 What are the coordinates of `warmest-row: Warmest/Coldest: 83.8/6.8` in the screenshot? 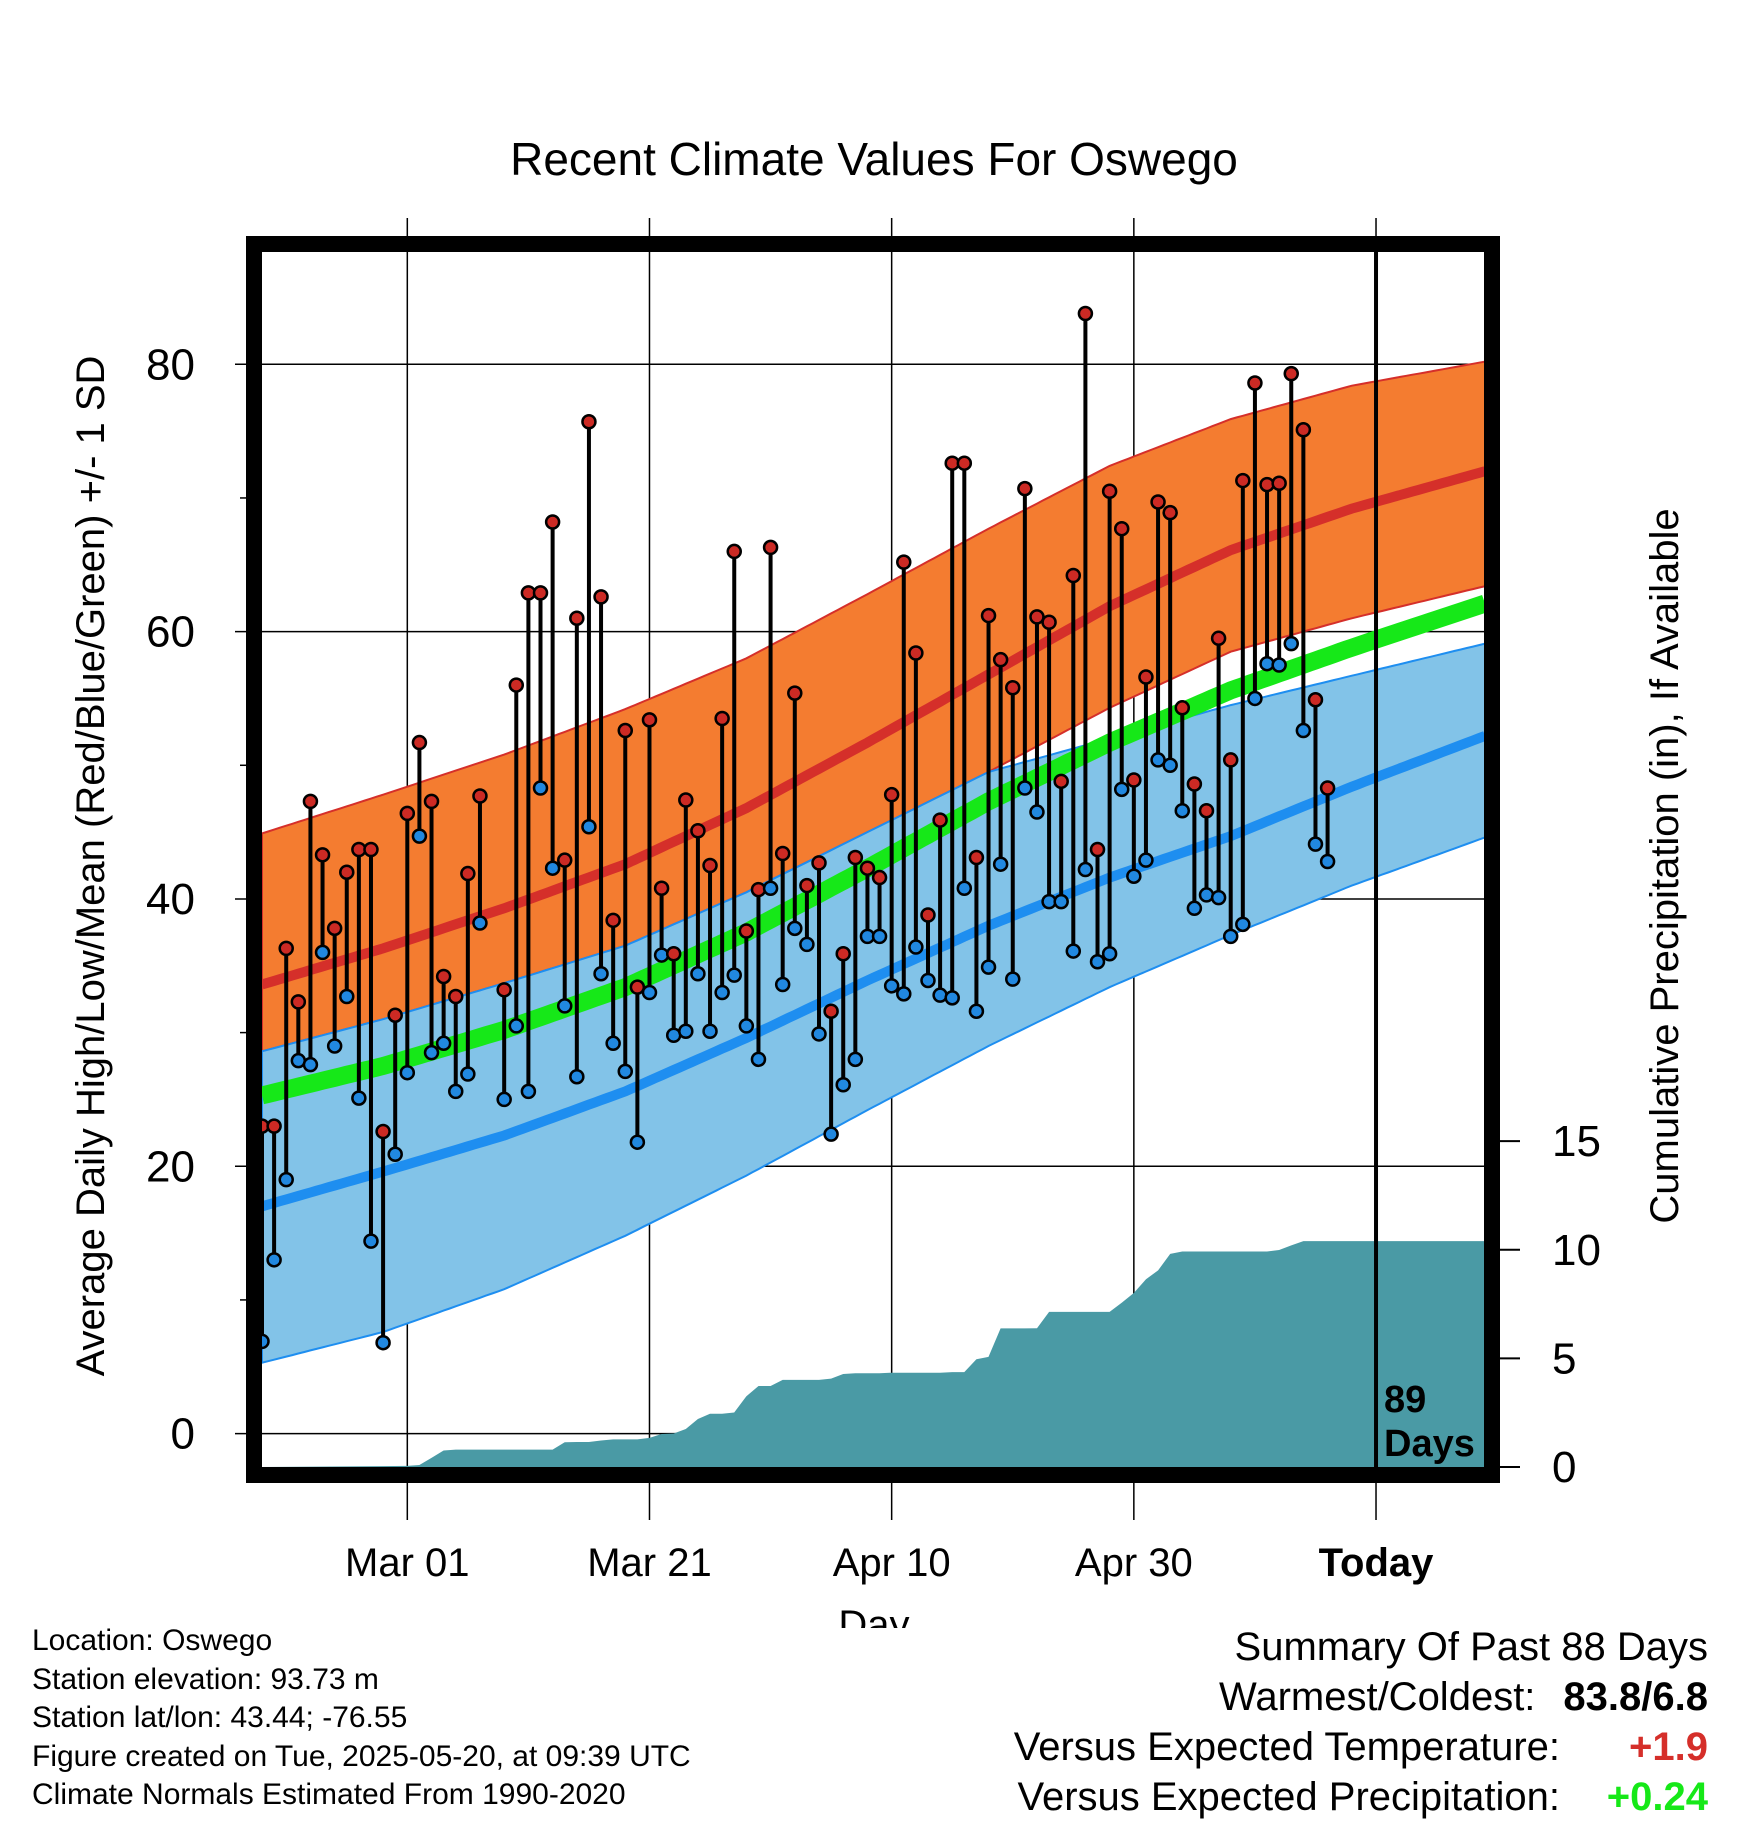 It's located at (1361, 1697).